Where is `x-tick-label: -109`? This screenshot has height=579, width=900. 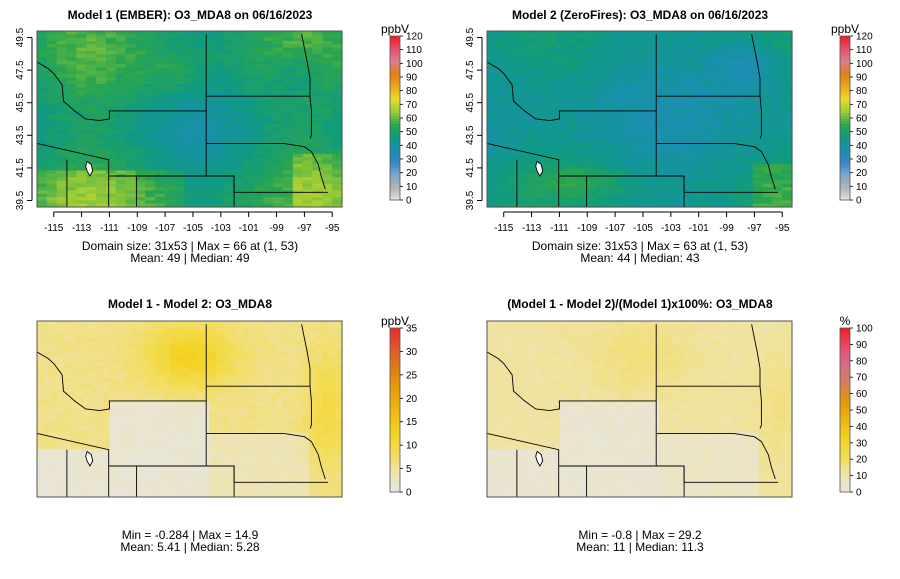 x-tick-label: -109 is located at coordinates (587, 228).